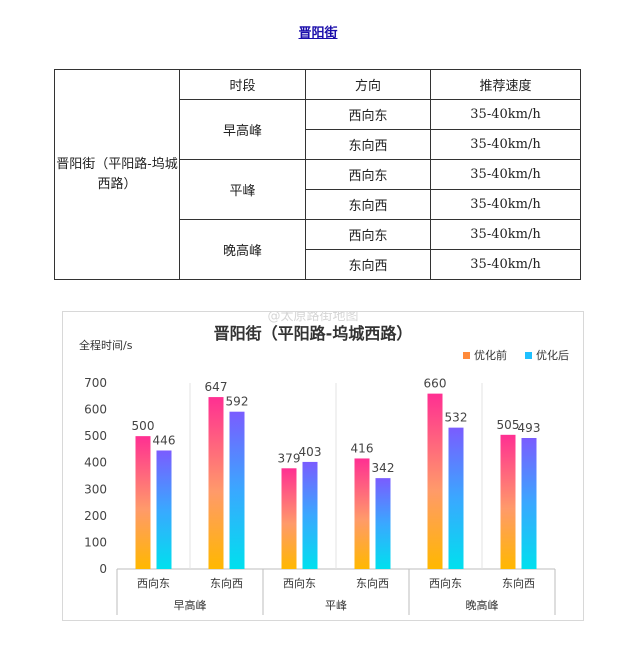 Image resolution: width=636 pixels, height=647 pixels. Describe the element at coordinates (242, 249) in the screenshot. I see `period-cell: 晚高峰` at that location.